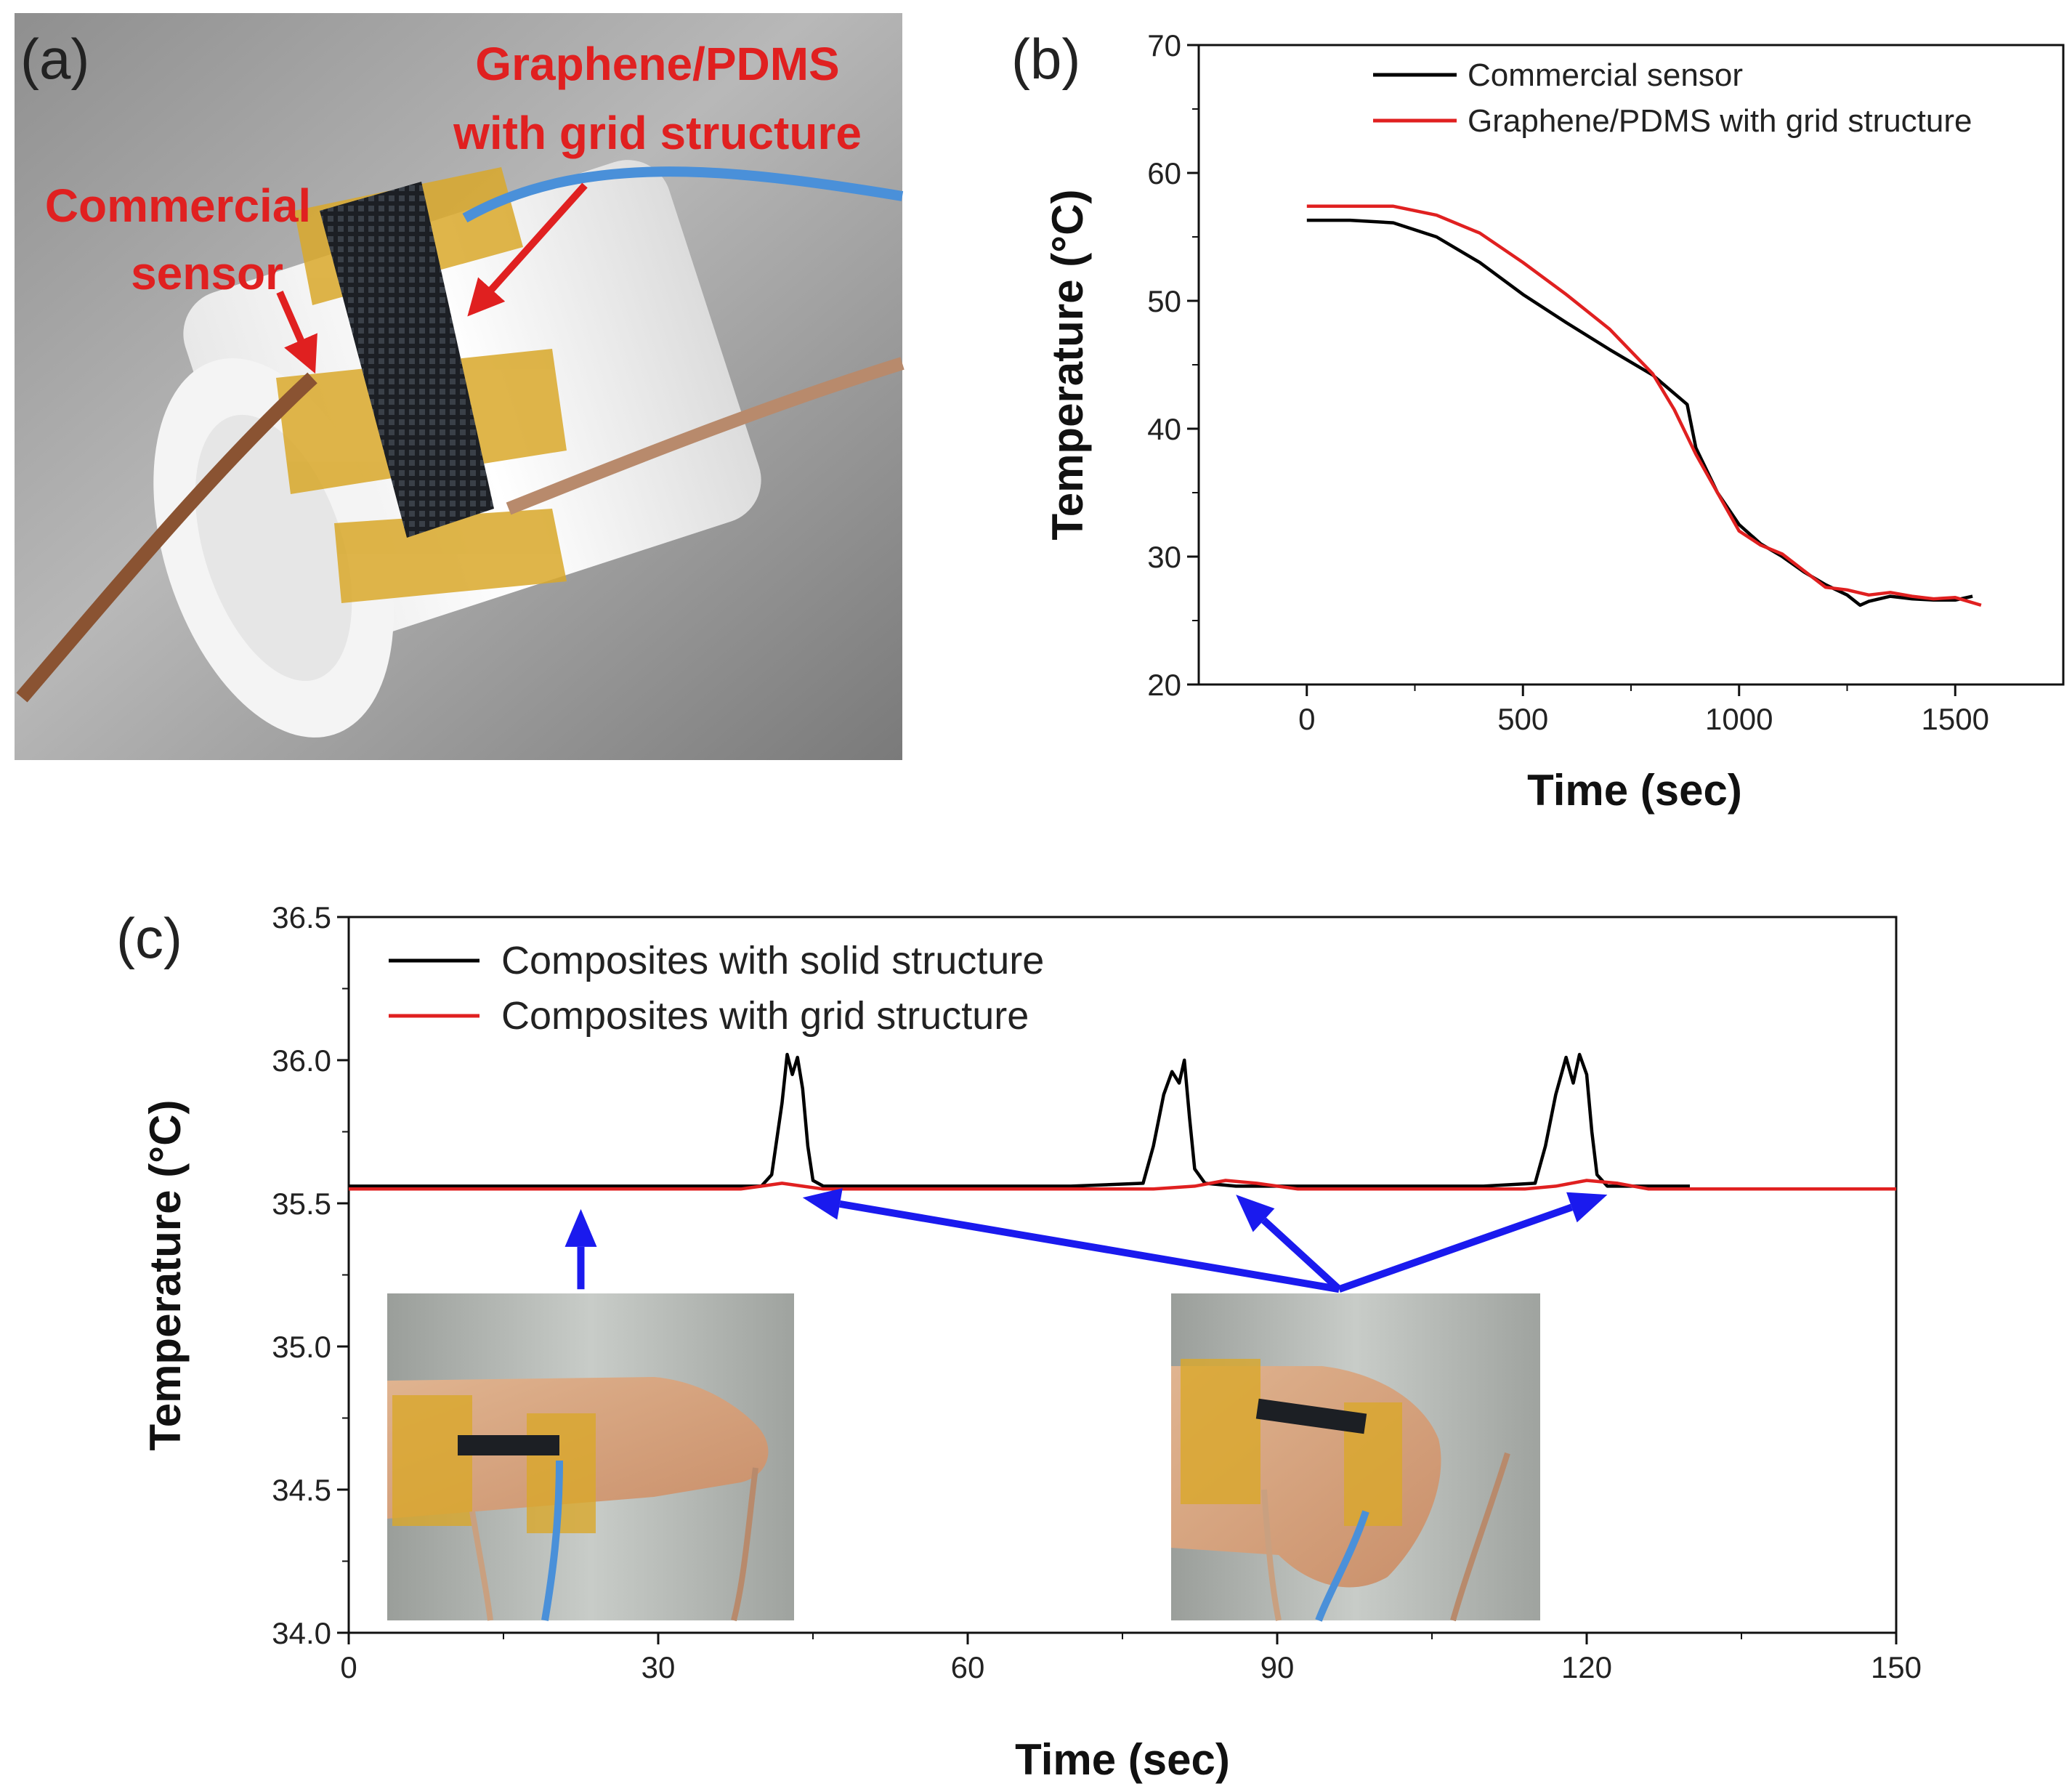 The height and width of the screenshot is (1789, 2072). I want to click on brown-wire-right-image, so click(705, 436).